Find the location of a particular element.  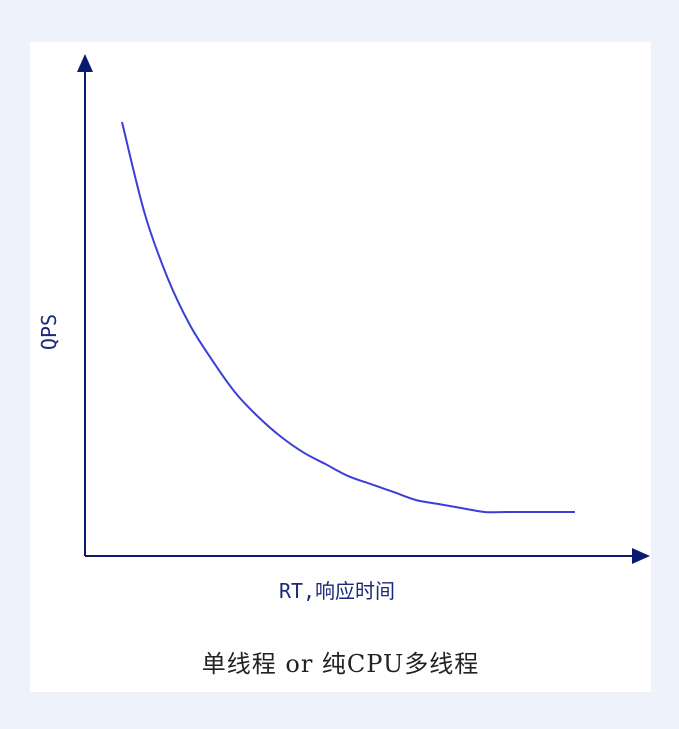

chart-caption: 单线程 or 纯CPU多线程 is located at coordinates (340, 664).